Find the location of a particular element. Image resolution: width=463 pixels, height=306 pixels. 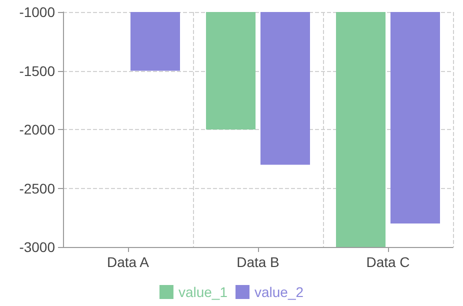

y-tick-label: -2000 is located at coordinates (37, 130).